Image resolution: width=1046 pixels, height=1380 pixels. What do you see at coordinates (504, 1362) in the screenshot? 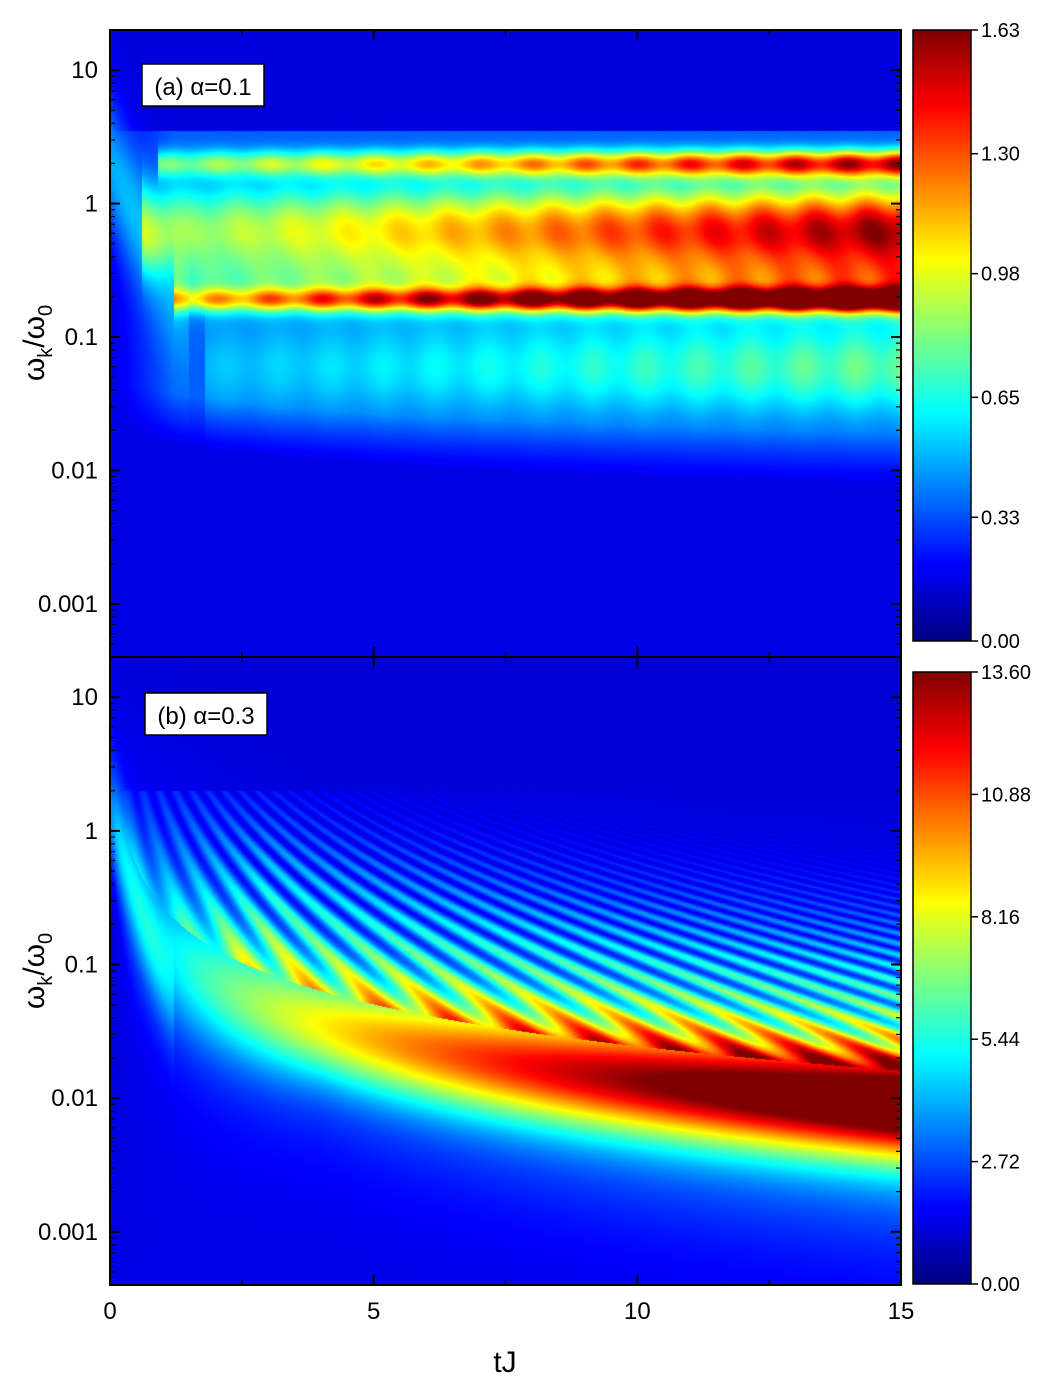
I see `x-axis-label: tJ` at bounding box center [504, 1362].